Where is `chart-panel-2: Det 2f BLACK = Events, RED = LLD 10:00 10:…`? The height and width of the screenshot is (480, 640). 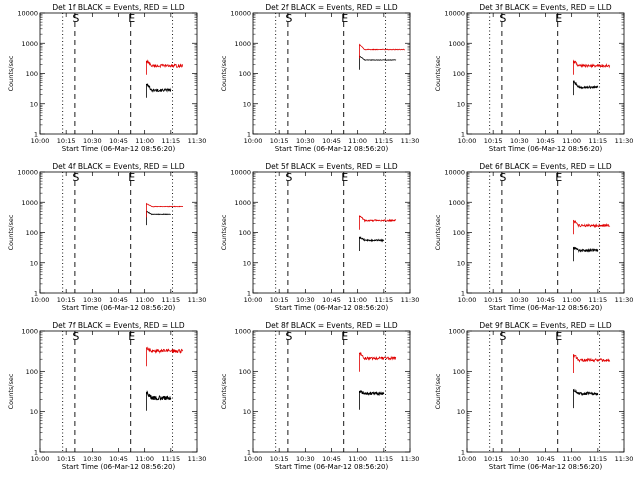
chart-panel-2: Det 2f BLACK = Events, RED = LLD 10:00 10:… is located at coordinates (319, 78).